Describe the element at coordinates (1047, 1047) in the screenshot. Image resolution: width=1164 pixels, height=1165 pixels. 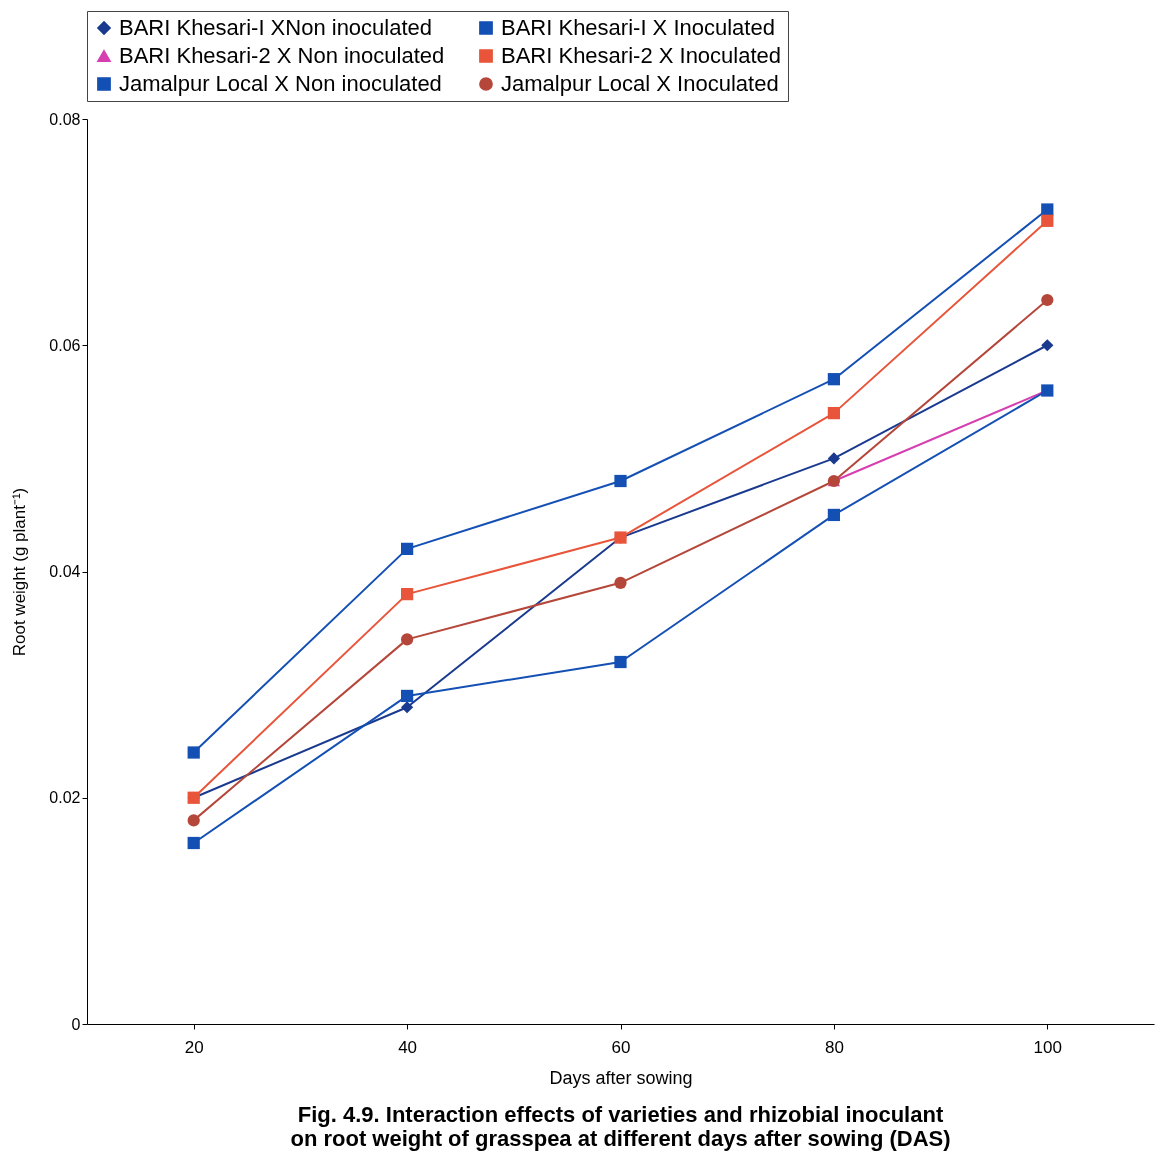
I see `x-tick-label: 100` at that location.